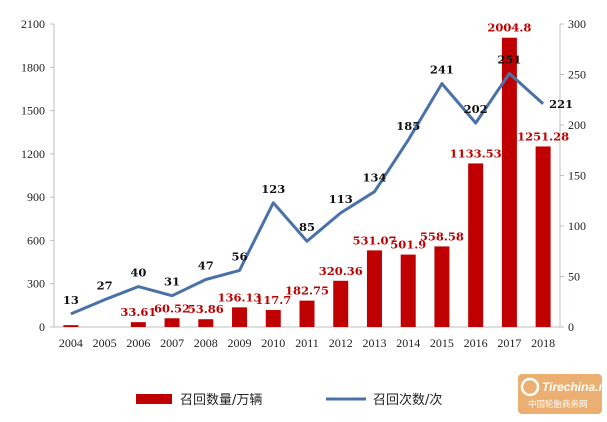 This screenshot has width=607, height=422. Describe the element at coordinates (577, 226) in the screenshot. I see `right-tick-label: 100` at that location.